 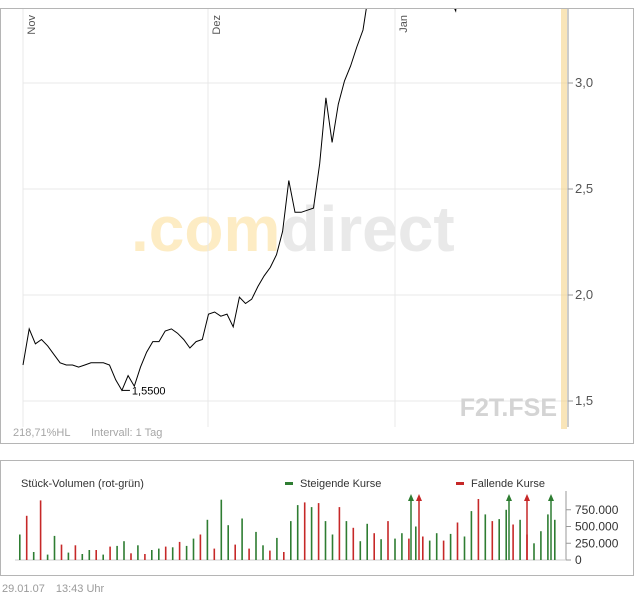 I want to click on price-y-tick-label: 2,5, so click(x=584, y=188).